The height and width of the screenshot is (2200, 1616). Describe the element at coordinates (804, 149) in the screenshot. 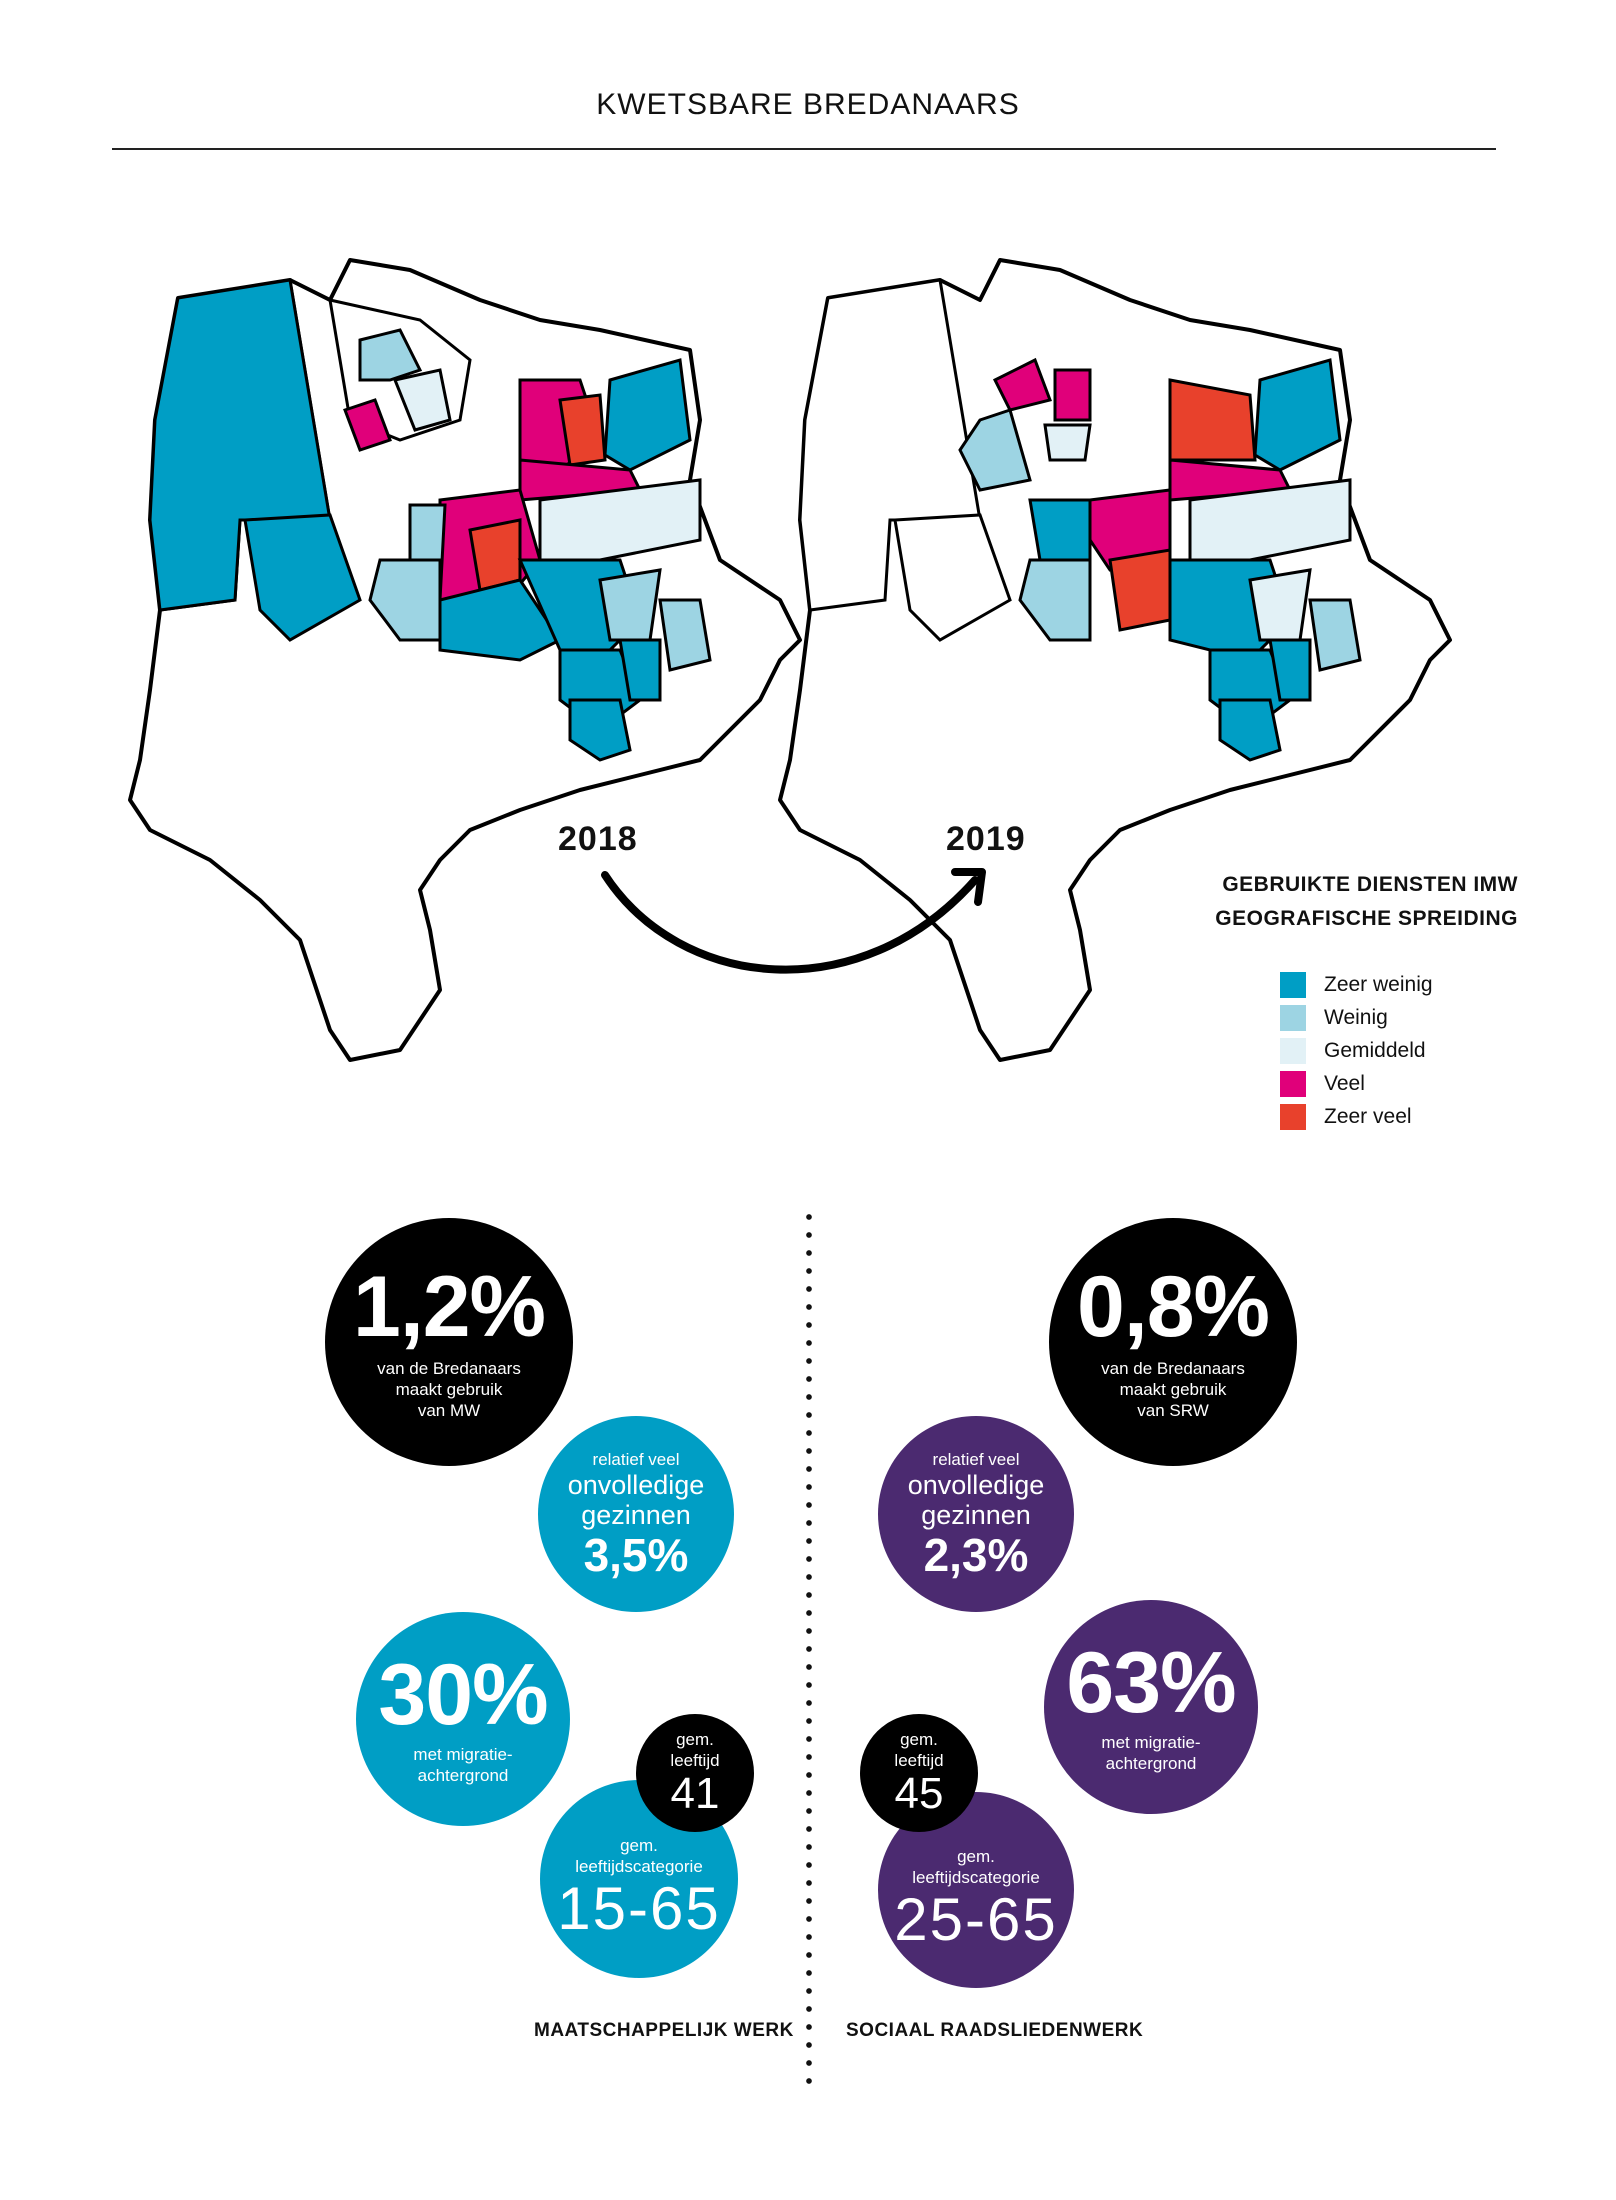

I see `header-divider` at that location.